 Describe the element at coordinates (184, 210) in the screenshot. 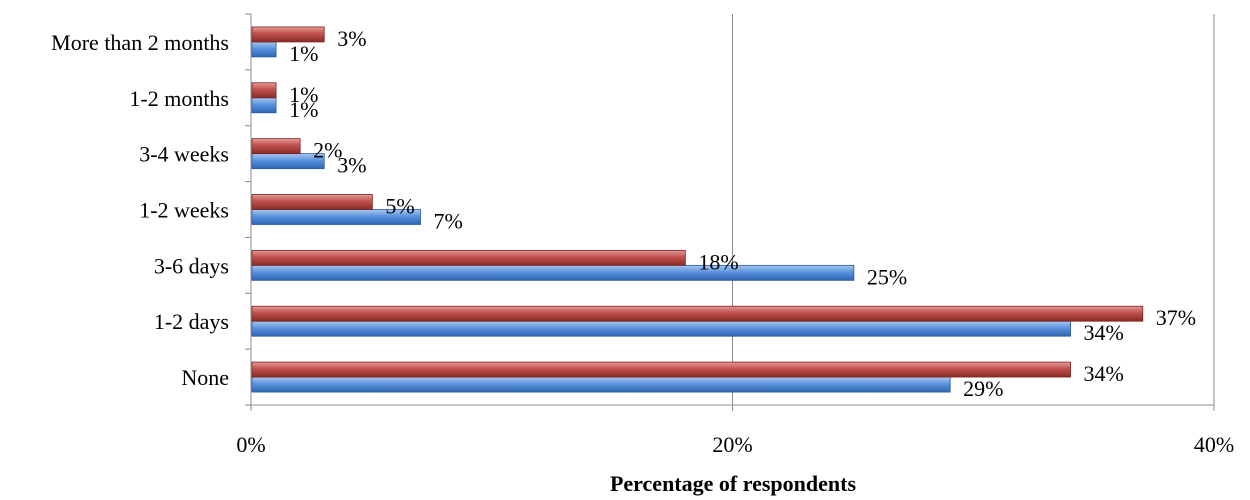

I see `y-tick-label: 1-2 weeks` at that location.